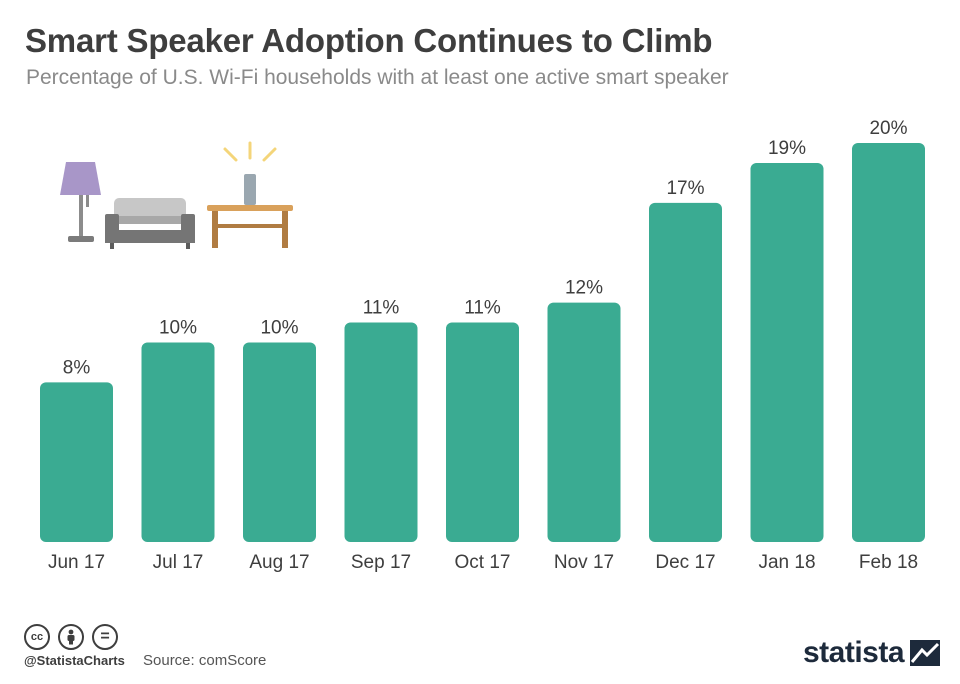 This screenshot has width=960, height=684. I want to click on living-room-illustration, so click(176, 195).